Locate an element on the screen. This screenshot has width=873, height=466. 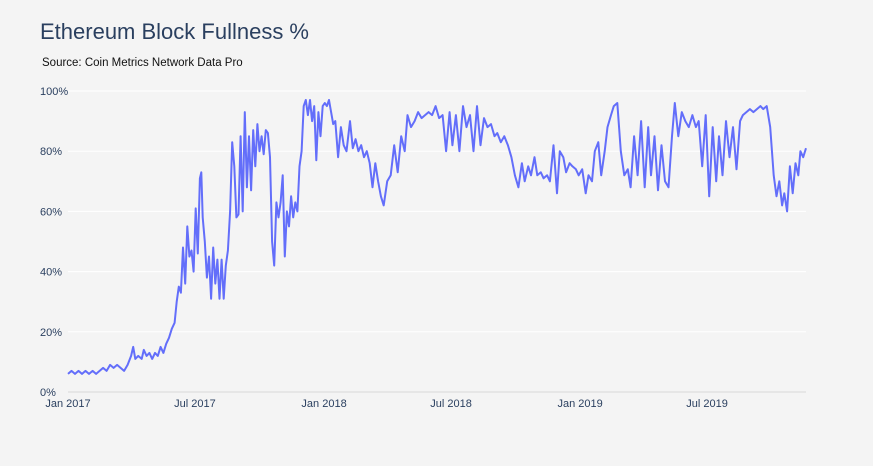
y-tick-label: 100% is located at coordinates (54, 92).